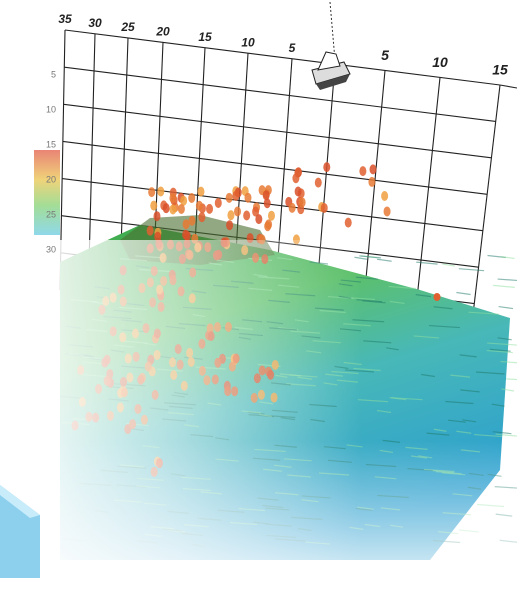 The width and height of the screenshot is (517, 605). I want to click on depth-label: 15, so click(51, 144).